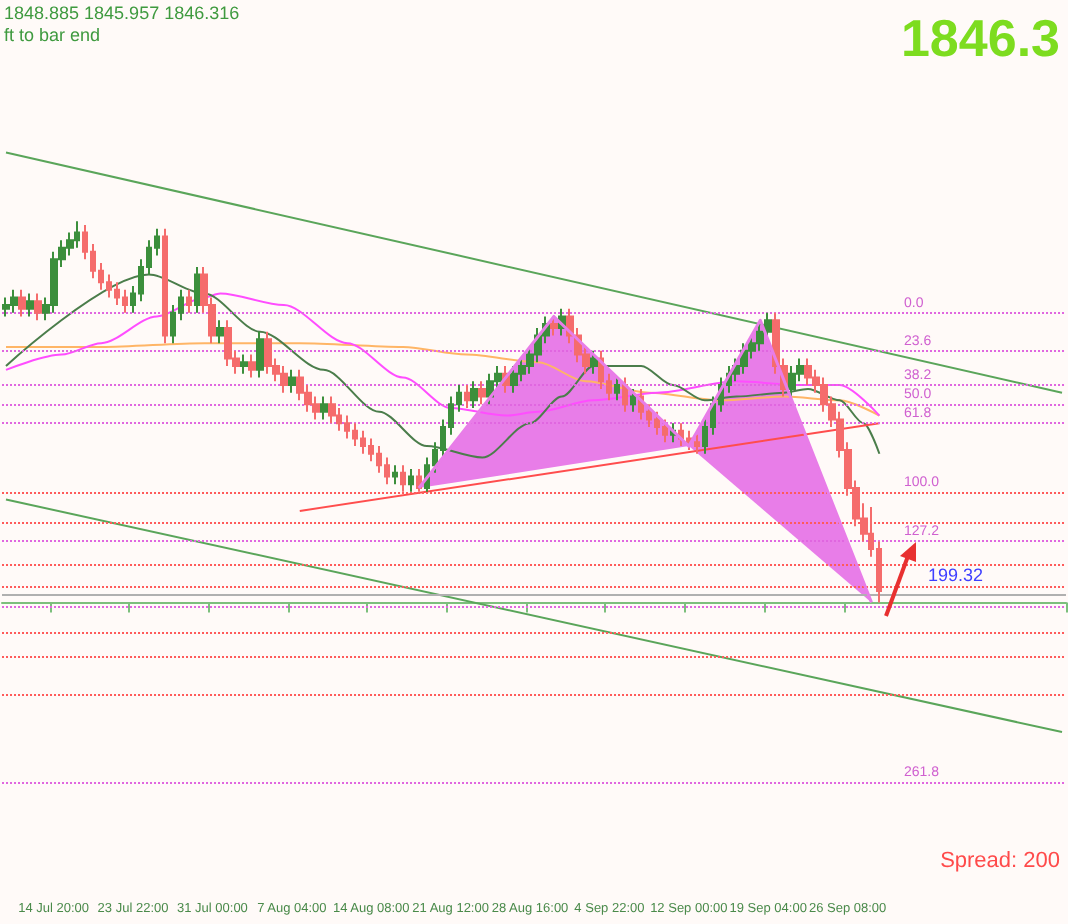  I want to click on text: Spread: 200, so click(1000, 861).